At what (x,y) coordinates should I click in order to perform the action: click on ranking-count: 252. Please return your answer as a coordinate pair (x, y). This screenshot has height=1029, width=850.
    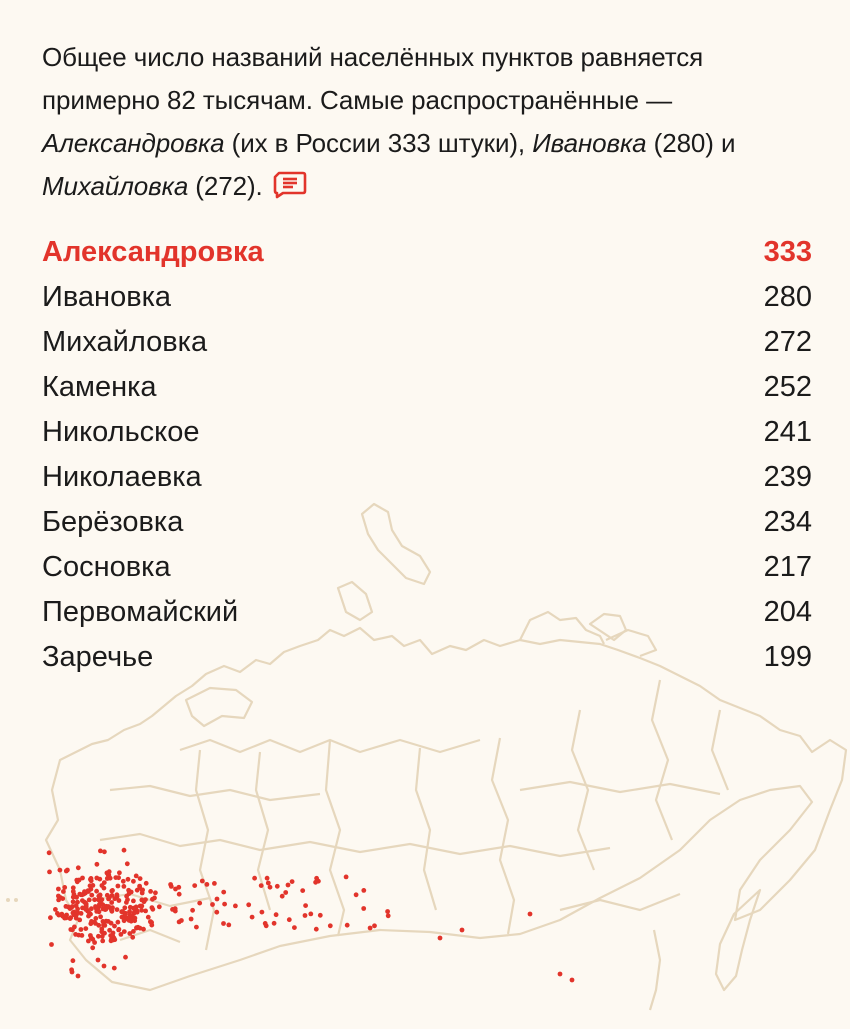
    Looking at the image, I should click on (787, 387).